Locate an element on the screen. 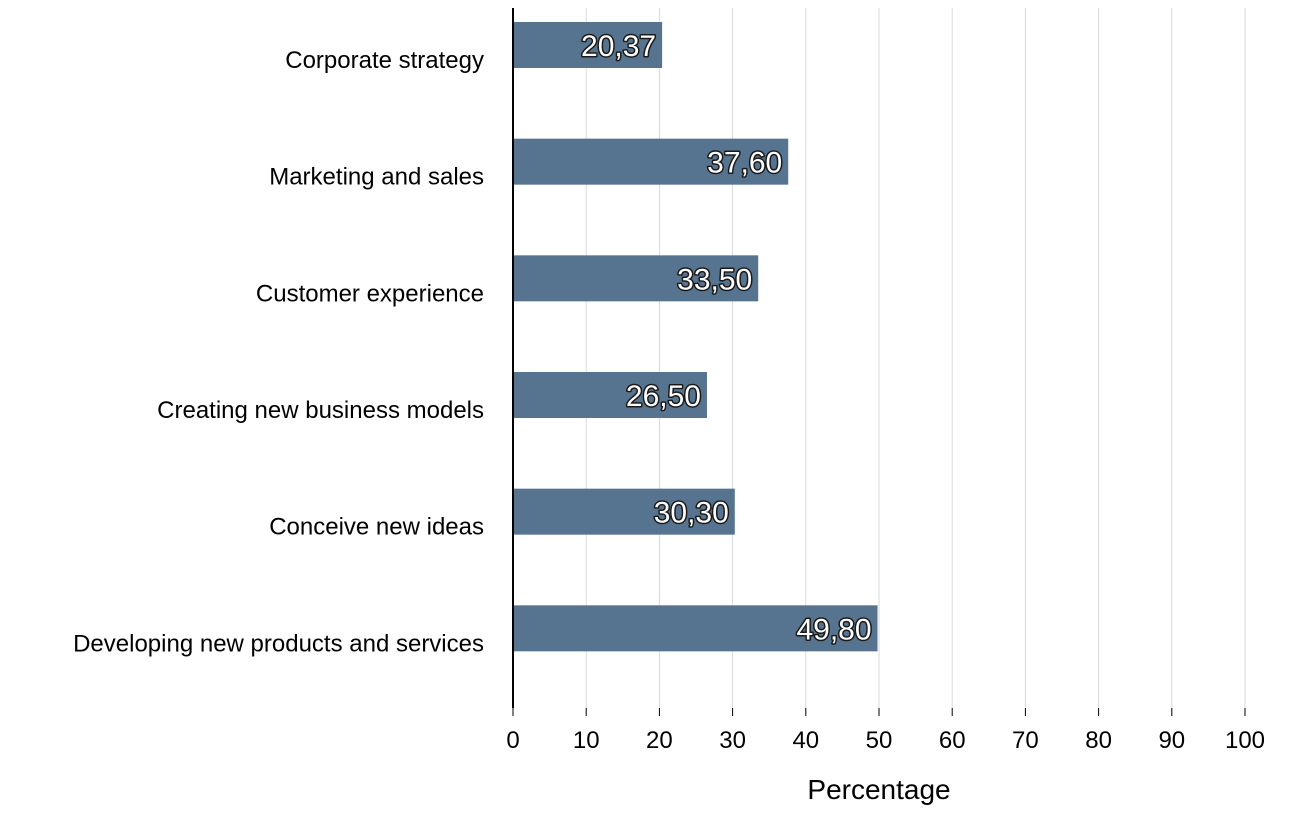 The width and height of the screenshot is (1312, 817). x-tick-label: 90 is located at coordinates (1171, 740).